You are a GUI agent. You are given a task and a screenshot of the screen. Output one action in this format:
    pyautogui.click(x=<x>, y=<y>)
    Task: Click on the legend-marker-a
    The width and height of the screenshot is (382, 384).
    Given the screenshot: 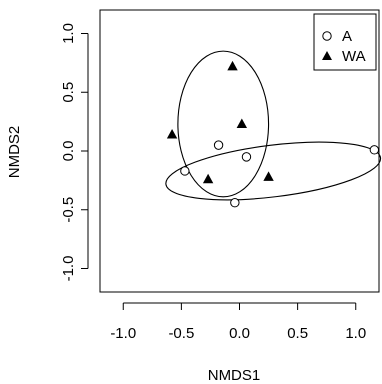 What is the action you would take?
    pyautogui.click(x=327, y=36)
    